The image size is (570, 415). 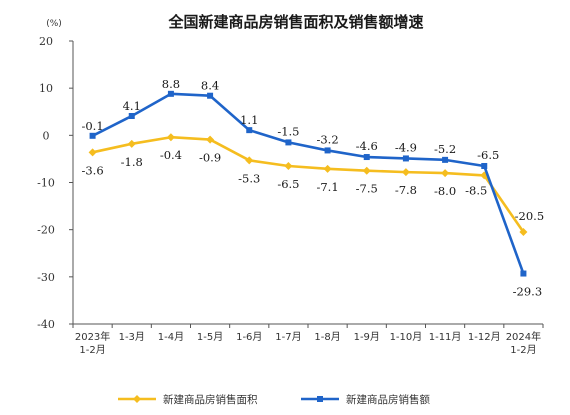 I want to click on data-label-area: -1.8, so click(x=132, y=162).